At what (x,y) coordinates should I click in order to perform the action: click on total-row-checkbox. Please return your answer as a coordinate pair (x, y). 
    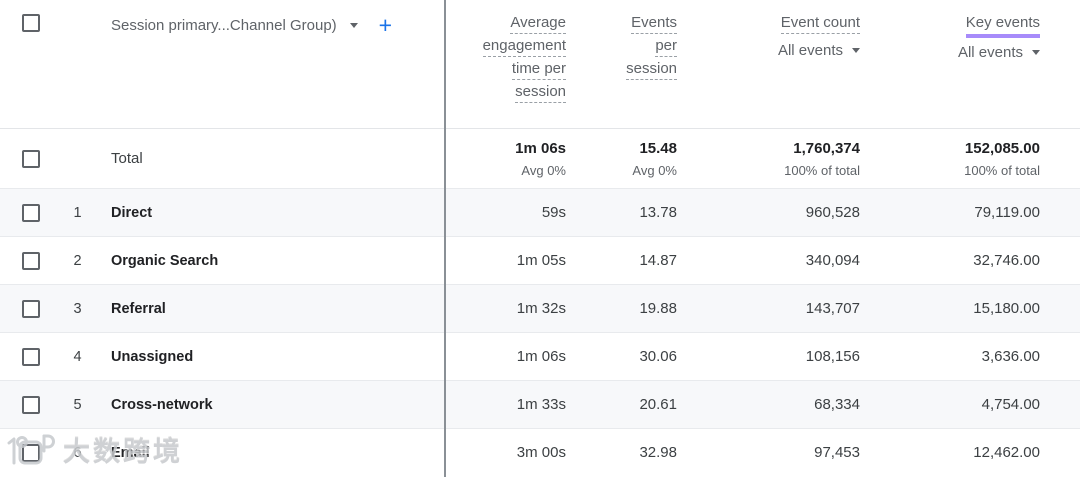
    Looking at the image, I should click on (31, 158).